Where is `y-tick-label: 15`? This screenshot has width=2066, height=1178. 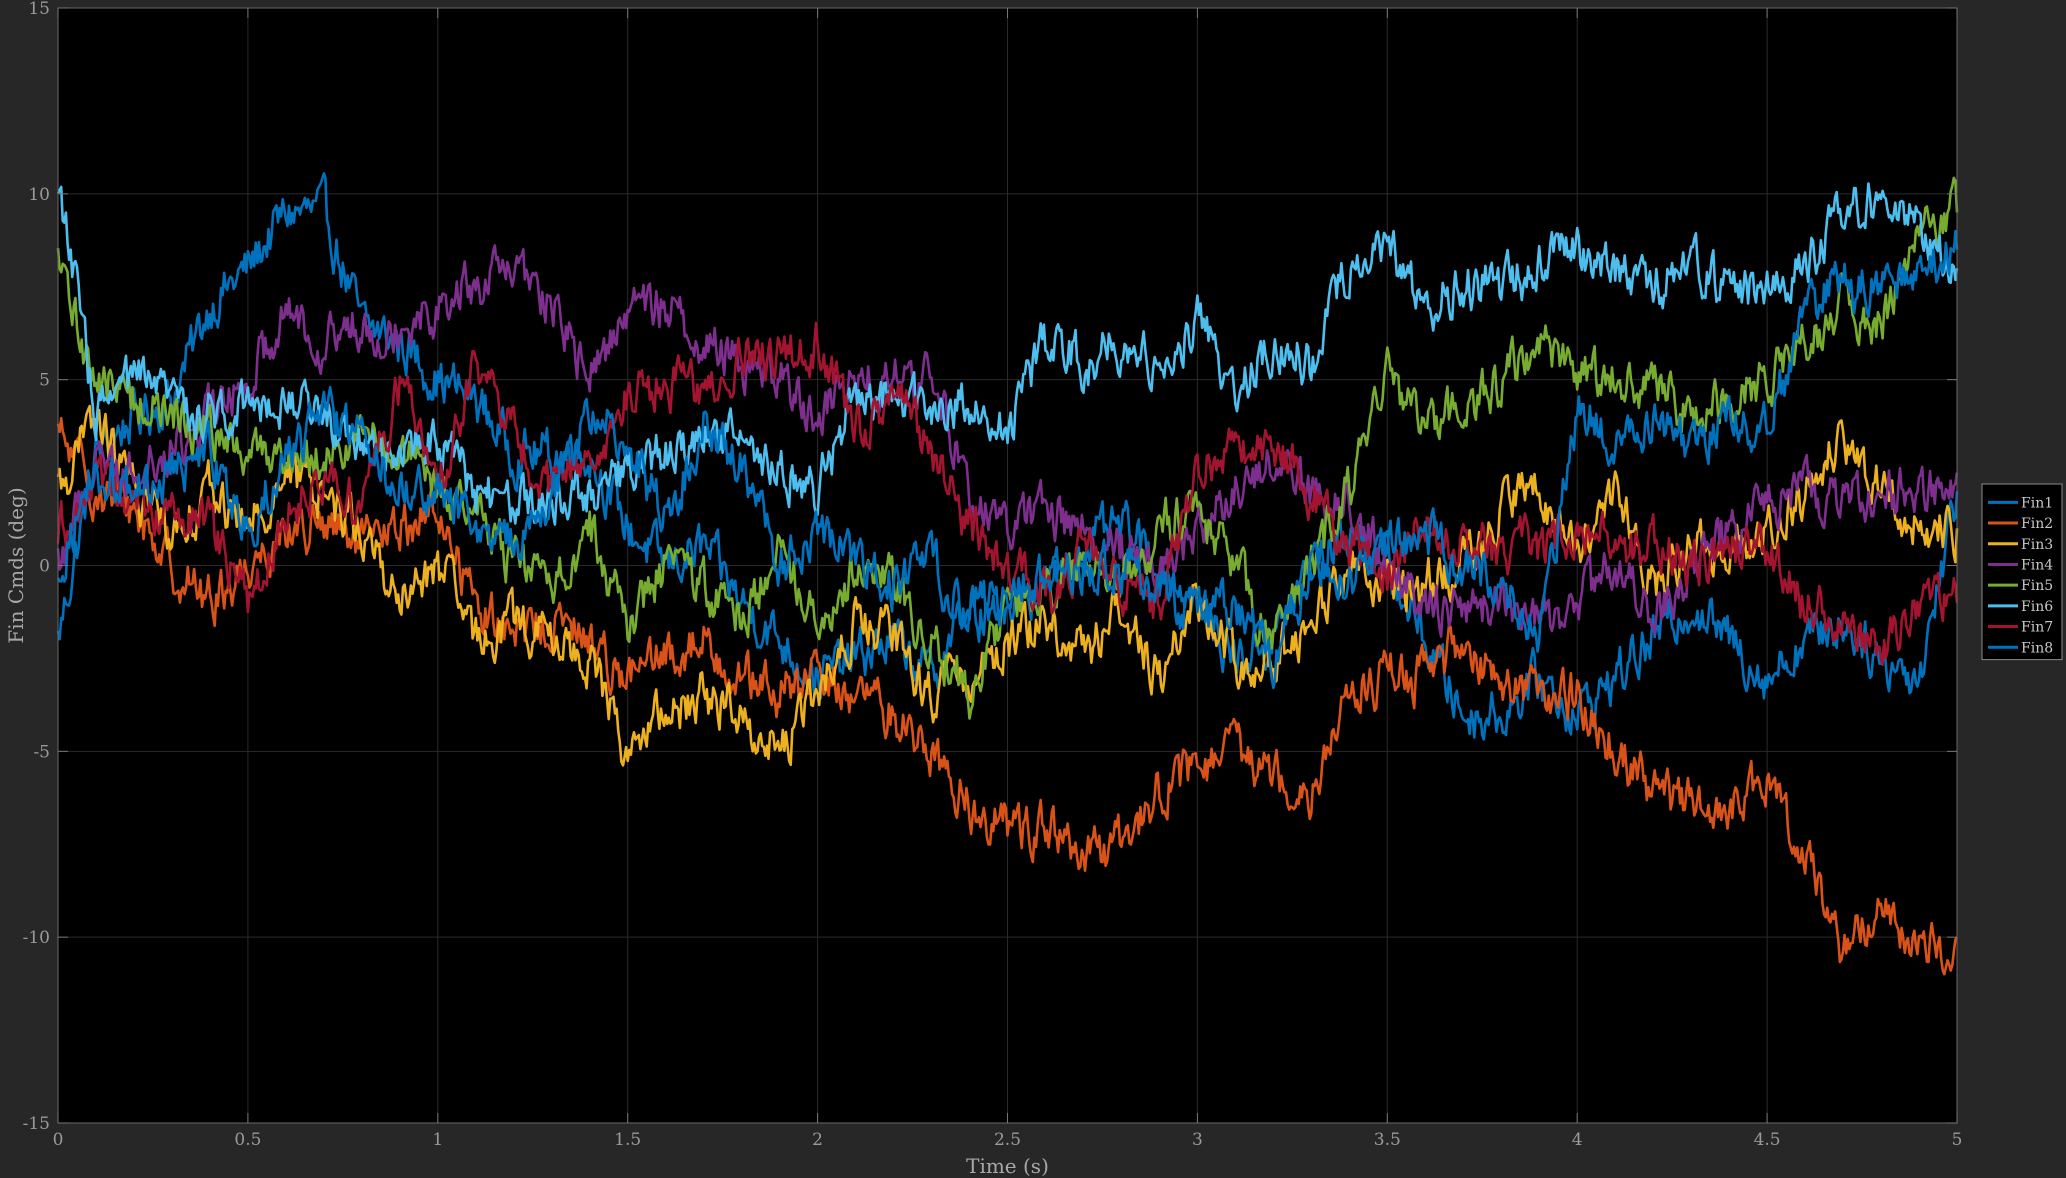 y-tick-label: 15 is located at coordinates (39, 9).